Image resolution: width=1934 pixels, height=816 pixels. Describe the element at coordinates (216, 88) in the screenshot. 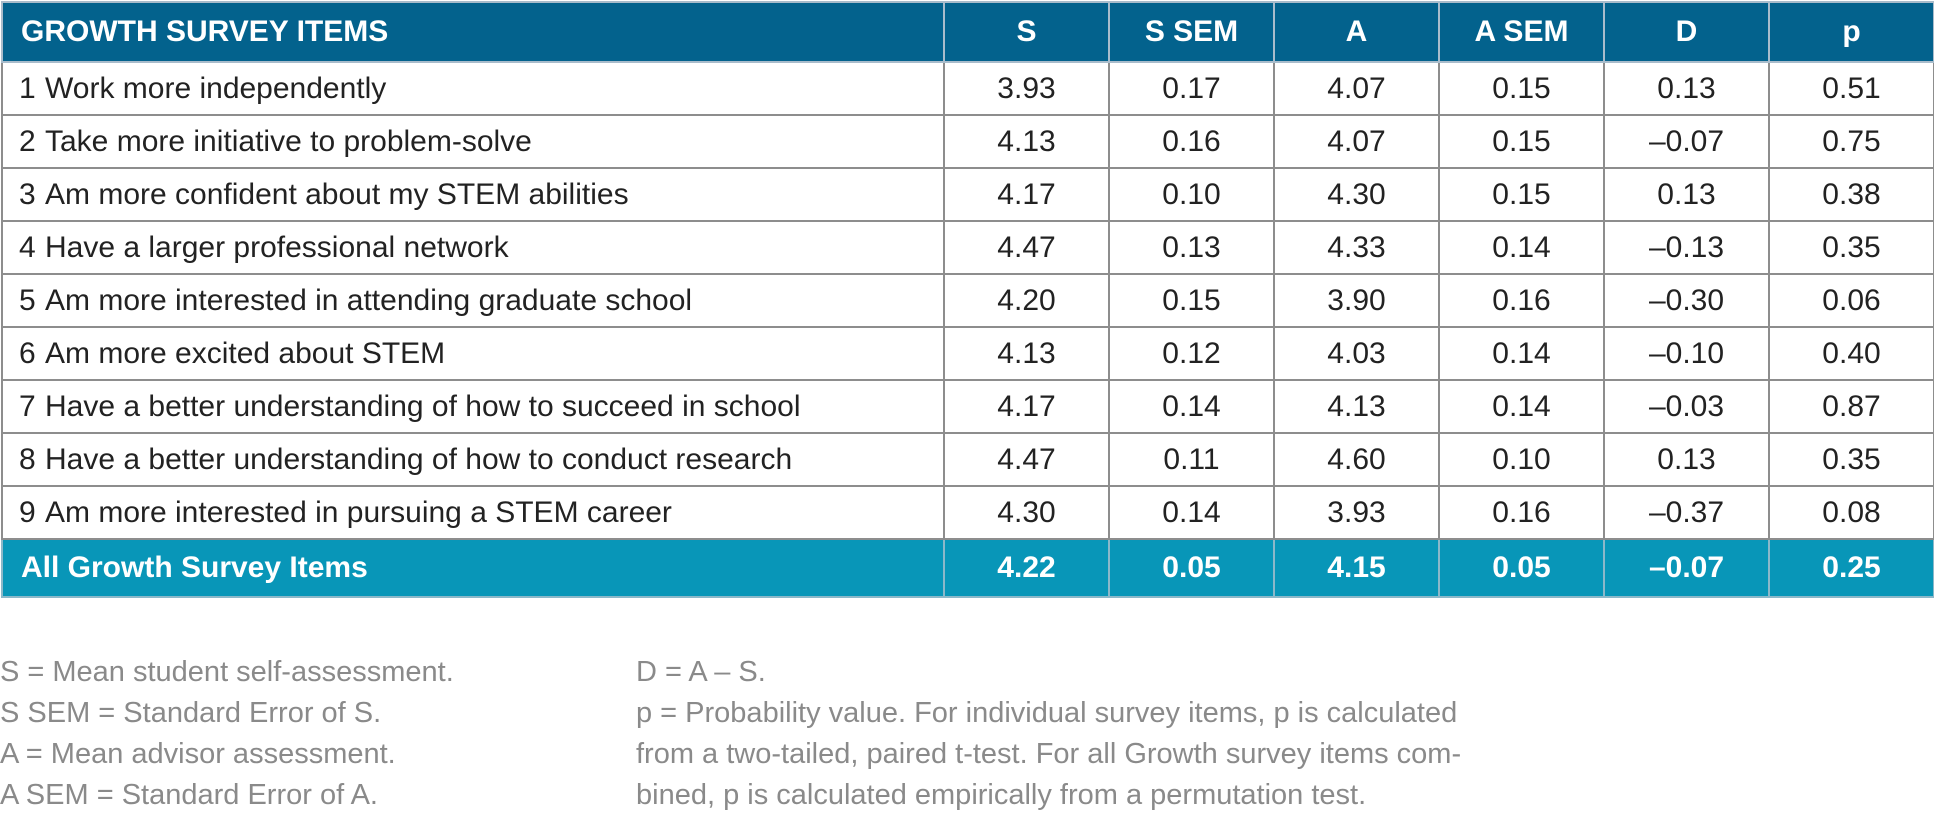

I see `item-text: Work more independently` at that location.